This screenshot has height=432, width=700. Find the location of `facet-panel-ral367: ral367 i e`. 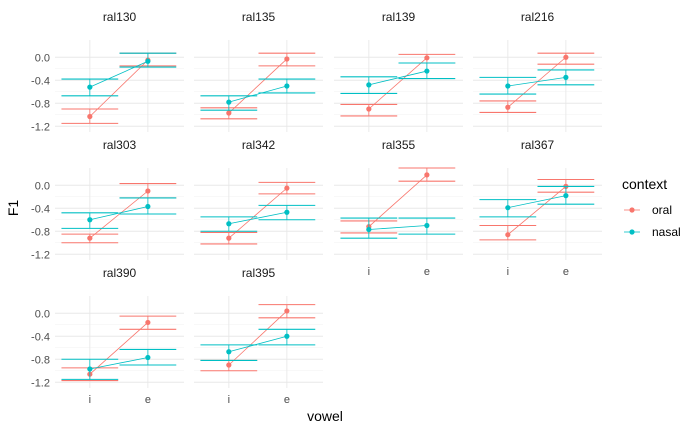

facet-panel-ral367: ral367 i e is located at coordinates (537, 208).